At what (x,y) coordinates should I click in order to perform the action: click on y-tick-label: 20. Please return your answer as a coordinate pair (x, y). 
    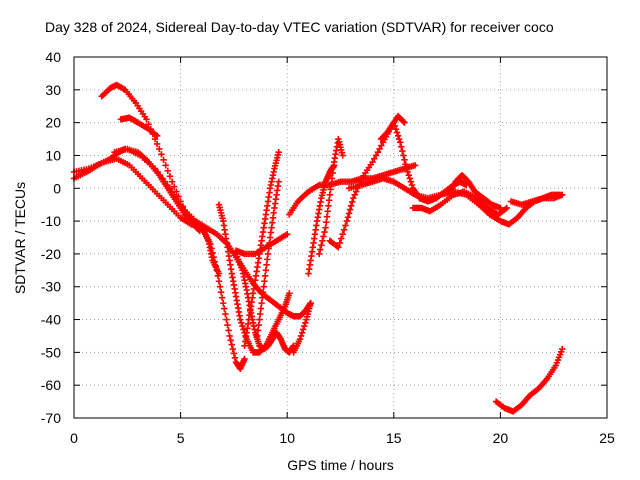
    Looking at the image, I should click on (53, 123).